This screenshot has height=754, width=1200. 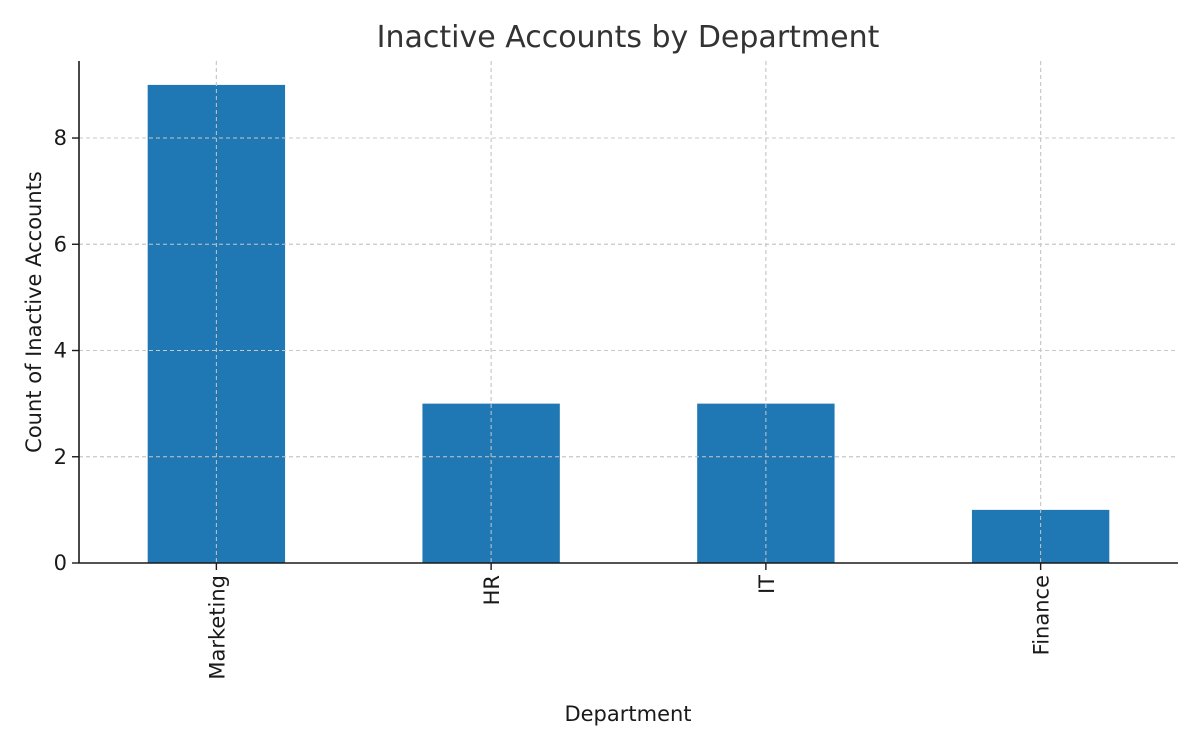 I want to click on x-tick-label: Finance, so click(x=1042, y=615).